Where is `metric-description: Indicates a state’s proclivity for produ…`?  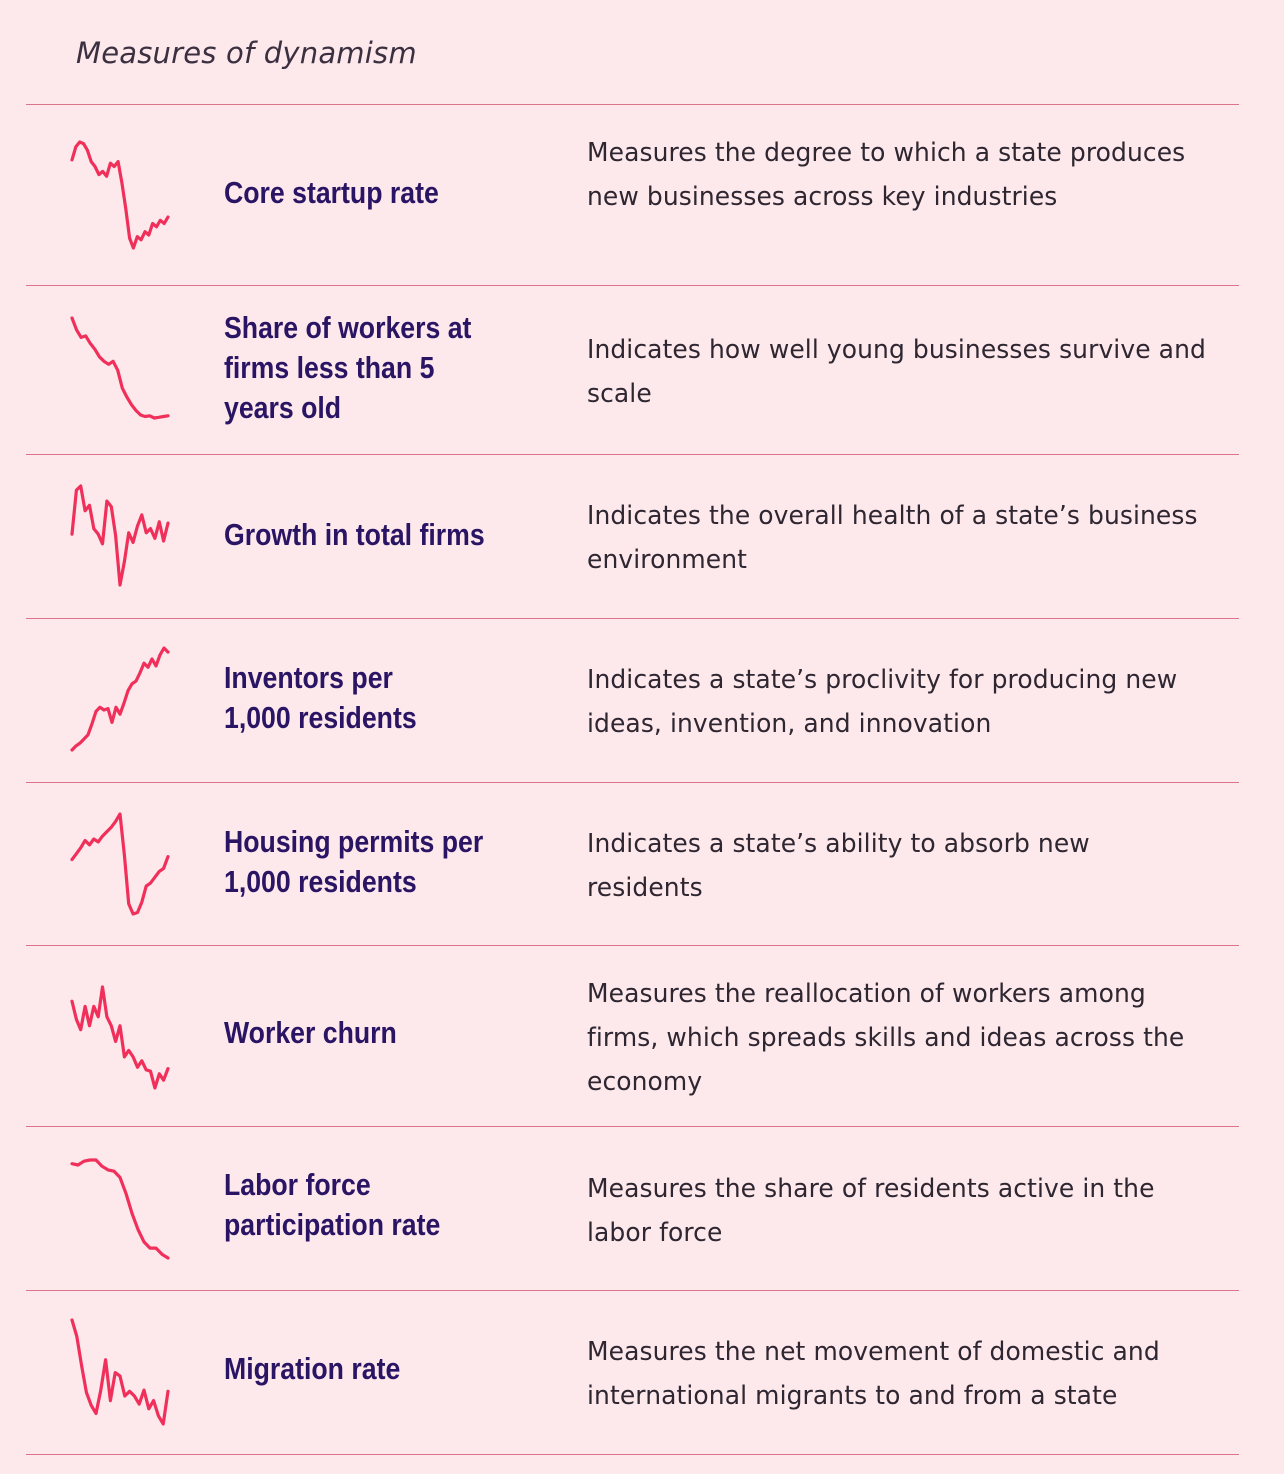
metric-description: Indicates a state’s proclivity for produ… is located at coordinates (882, 702).